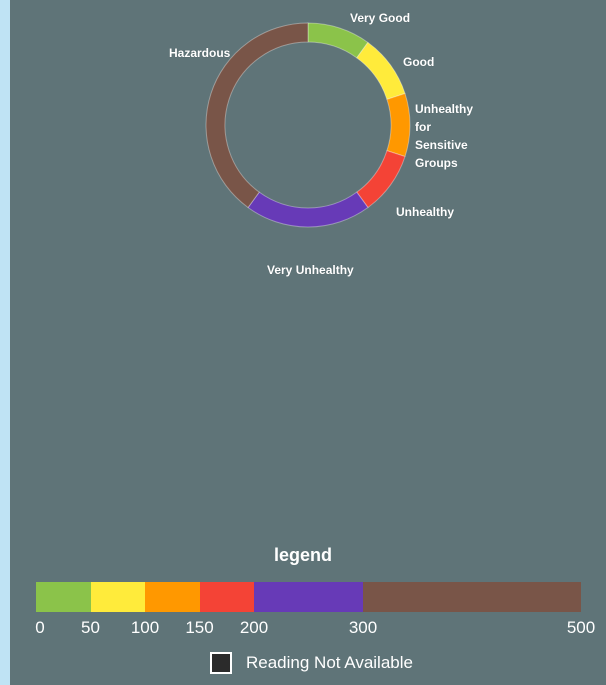 Image resolution: width=606 pixels, height=685 pixels. I want to click on not-available-label: Reading Not Available, so click(329, 662).